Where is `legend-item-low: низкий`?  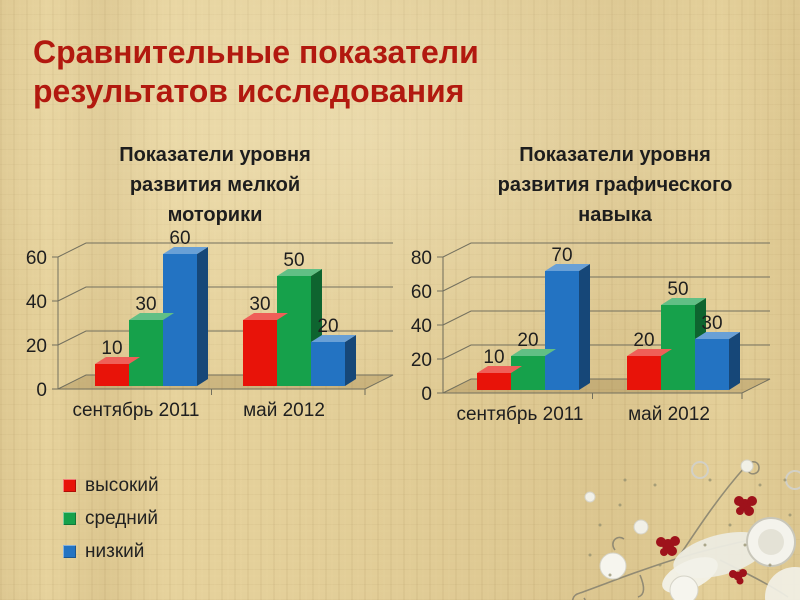
legend-item-low: низкий is located at coordinates (111, 551).